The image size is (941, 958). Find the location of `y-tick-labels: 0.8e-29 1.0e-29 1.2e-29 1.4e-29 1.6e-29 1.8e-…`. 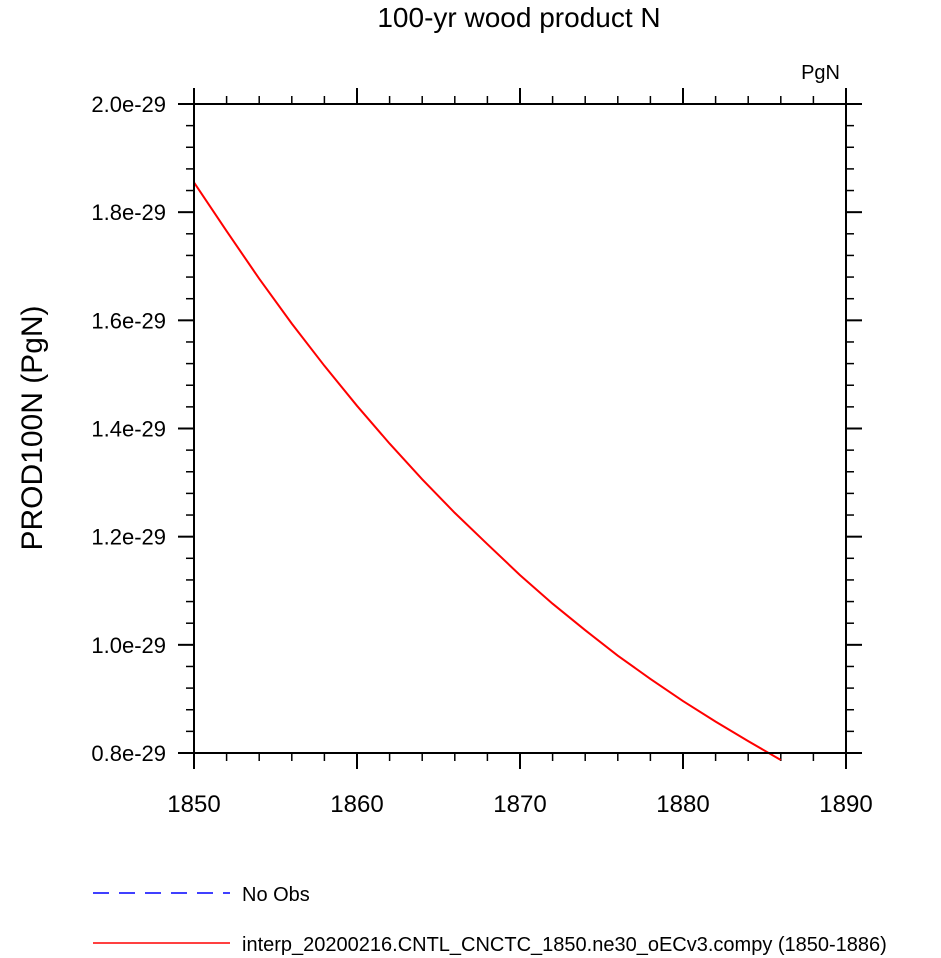

y-tick-labels: 0.8e-29 1.0e-29 1.2e-29 1.4e-29 1.6e-29 1.8e-… is located at coordinates (128, 429).